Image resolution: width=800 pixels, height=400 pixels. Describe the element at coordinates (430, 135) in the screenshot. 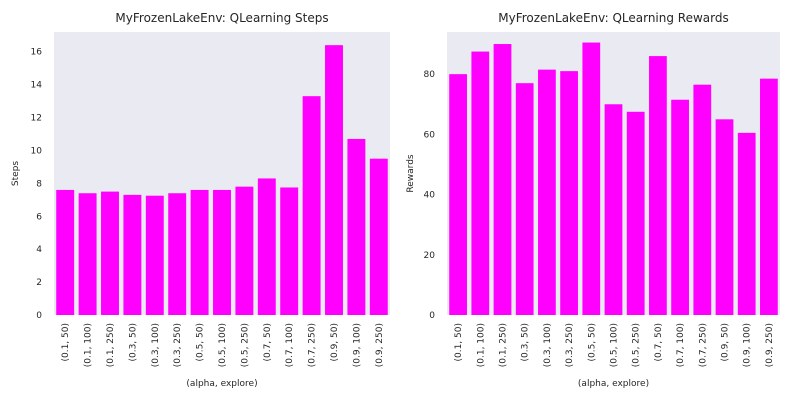

I see `y-tick-label: 60` at that location.